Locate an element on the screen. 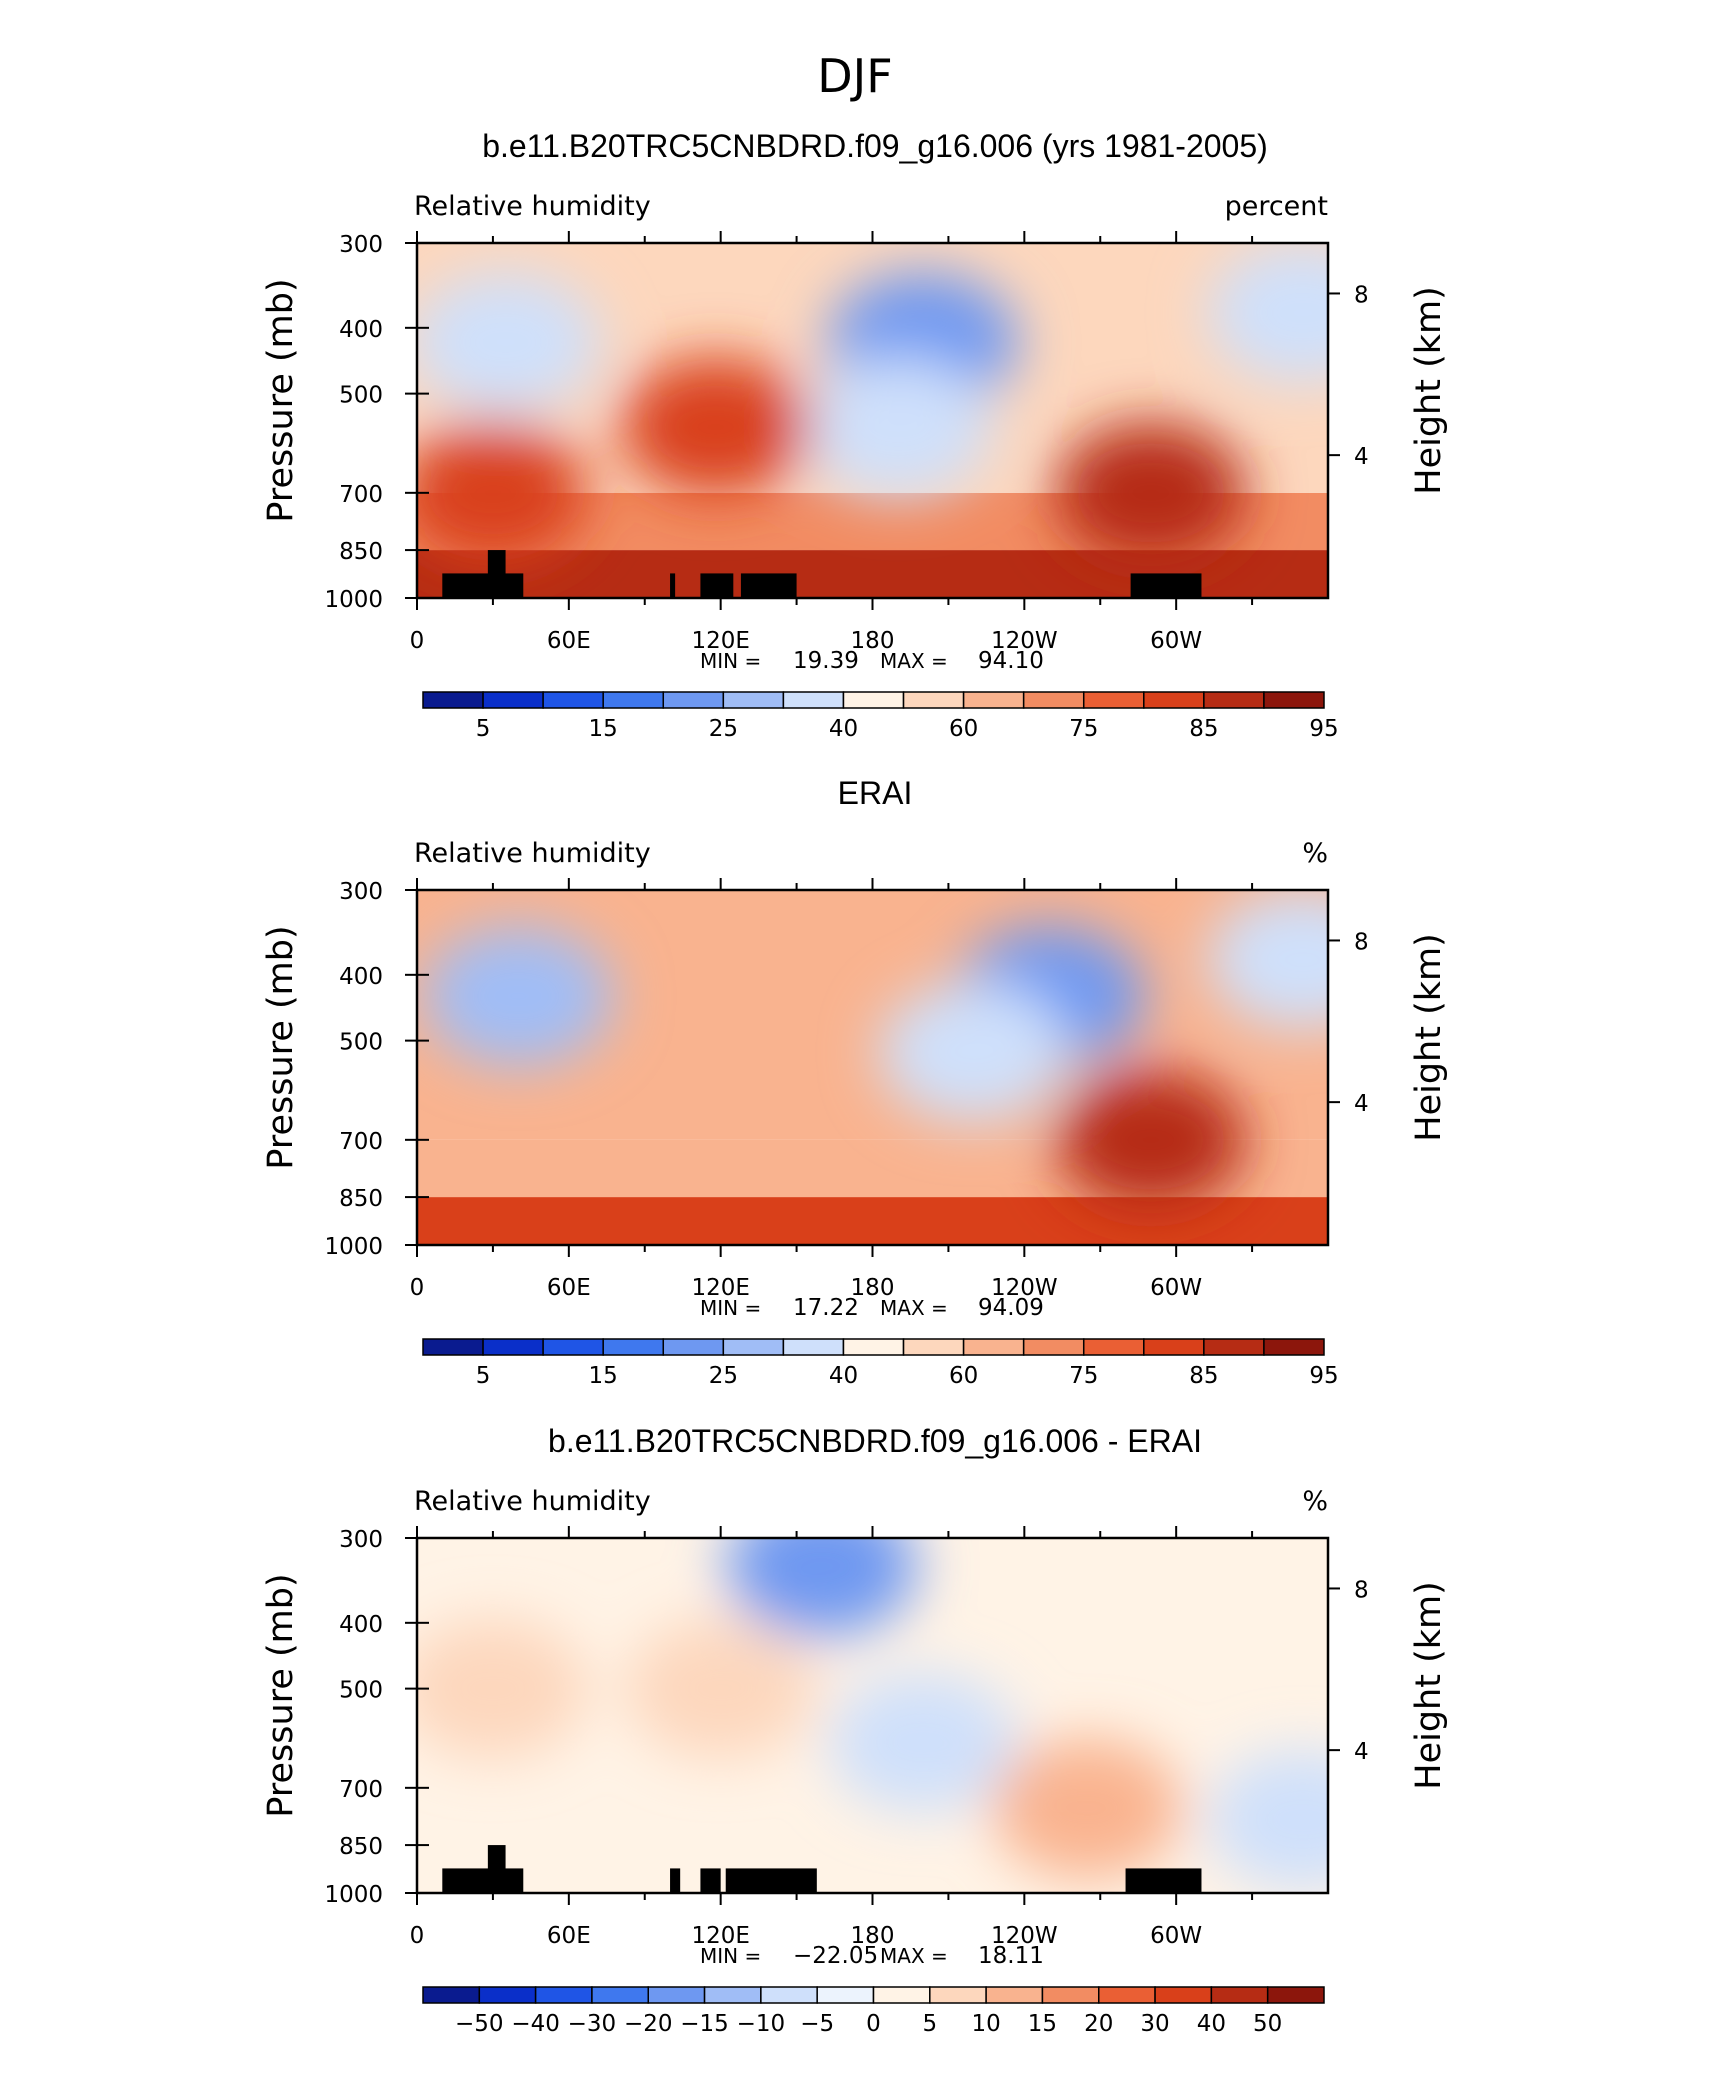 This screenshot has height=2074, width=1710. min-value: 19.39 is located at coordinates (826, 661).